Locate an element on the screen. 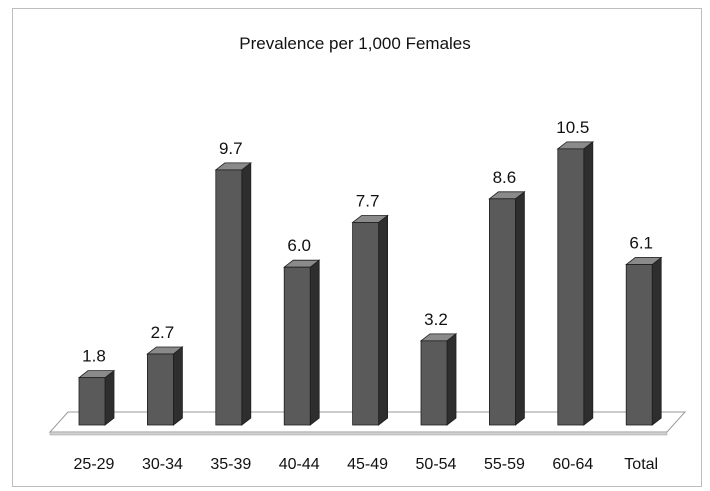 The width and height of the screenshot is (710, 491). x-tick-label: 55-59 is located at coordinates (504, 464).